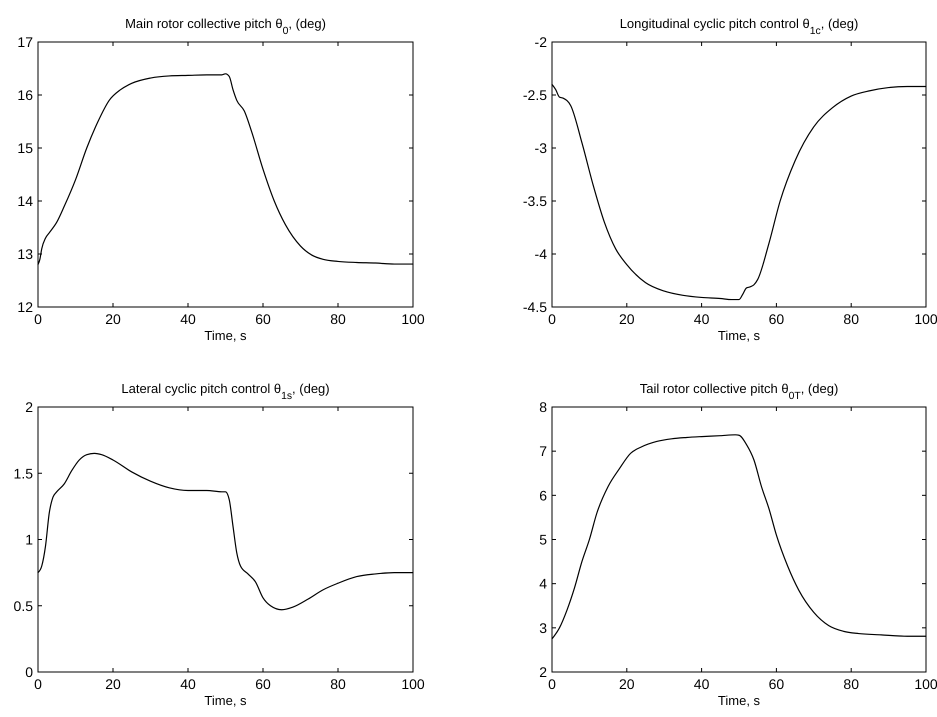 The image size is (937, 717). I want to click on y-tick-label: 13, so click(25, 254).